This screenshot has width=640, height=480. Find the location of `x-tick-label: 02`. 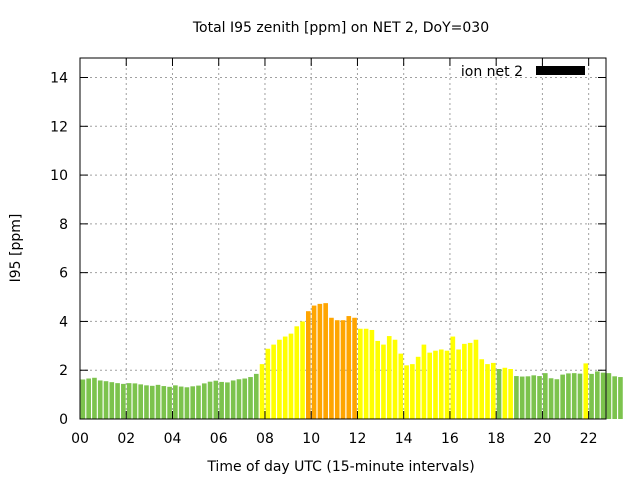

x-tick-label: 02 is located at coordinates (126, 439).